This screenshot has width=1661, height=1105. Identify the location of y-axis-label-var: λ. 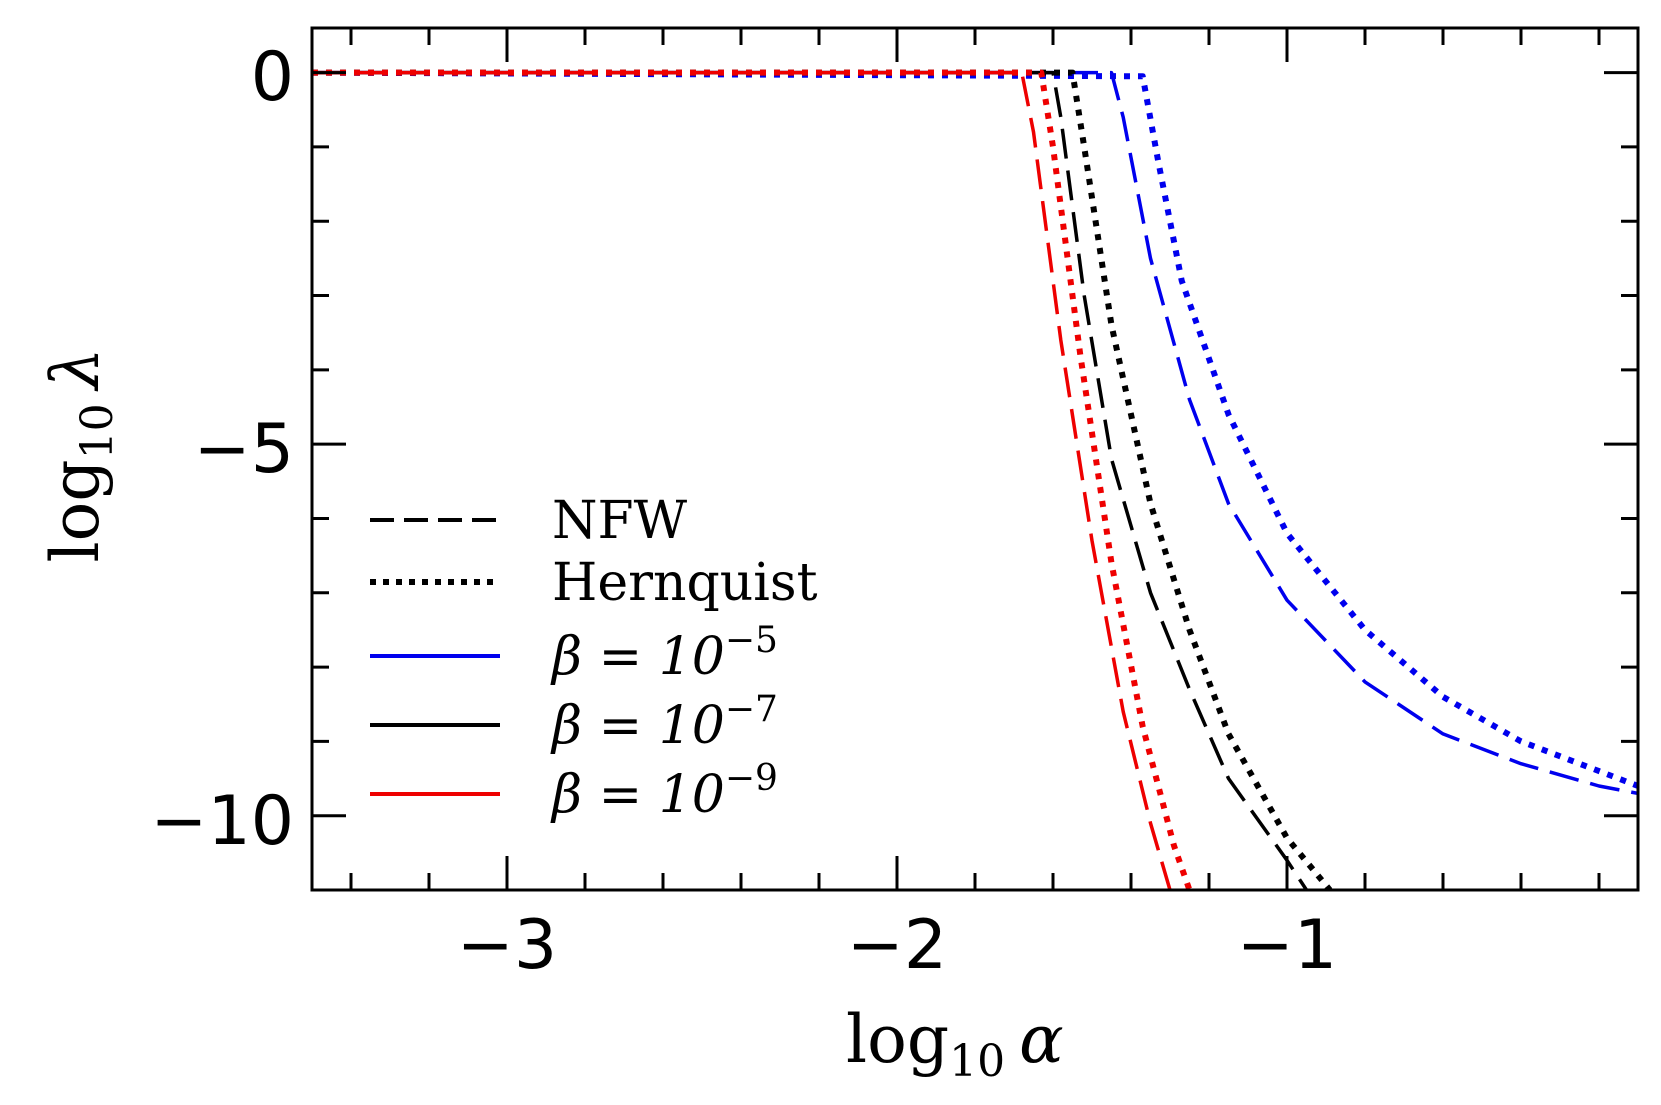
(75, 370).